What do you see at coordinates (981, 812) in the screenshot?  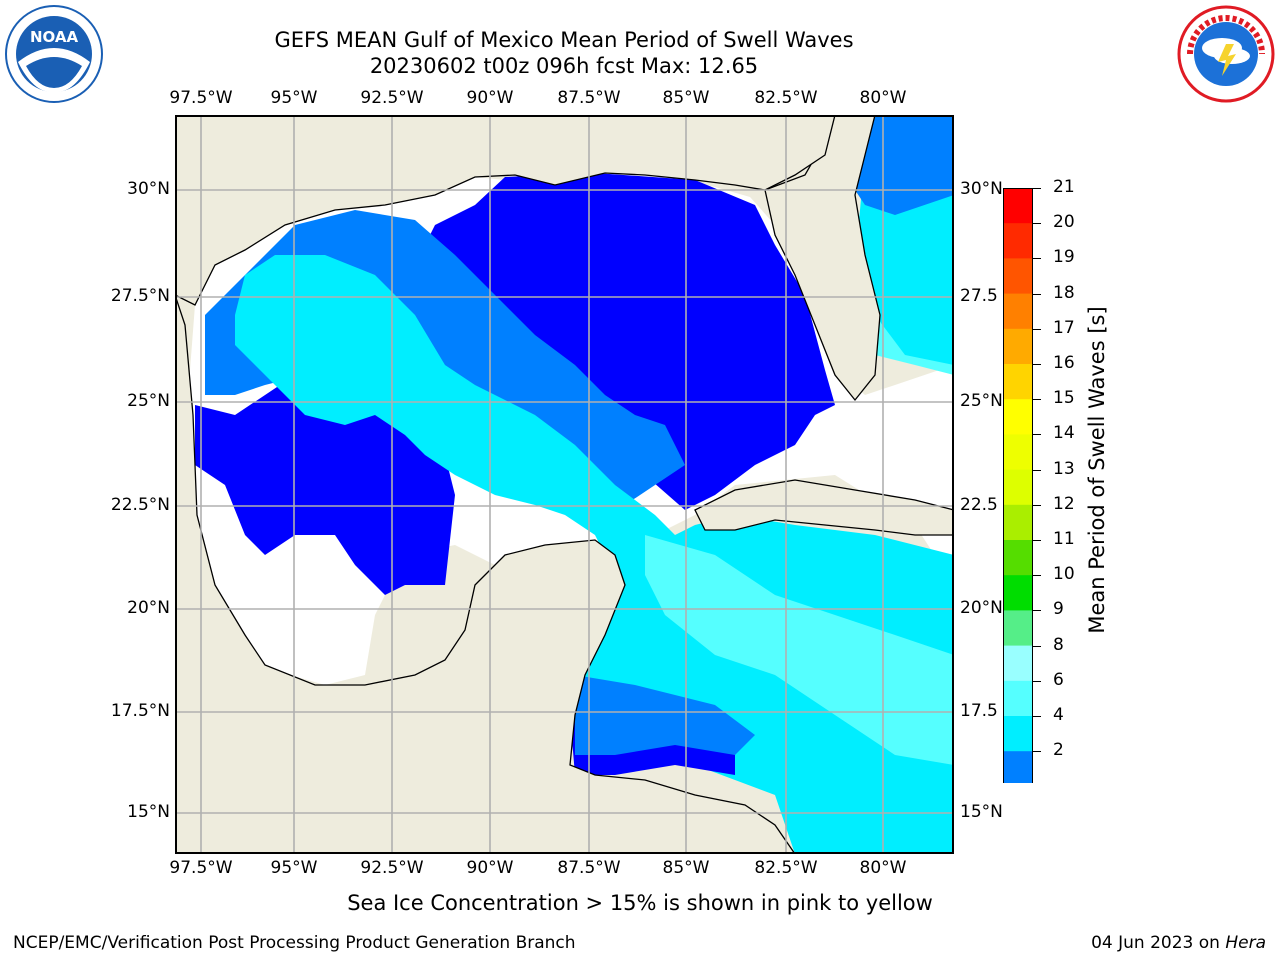 I see `right-lat-tick: 15°N` at bounding box center [981, 812].